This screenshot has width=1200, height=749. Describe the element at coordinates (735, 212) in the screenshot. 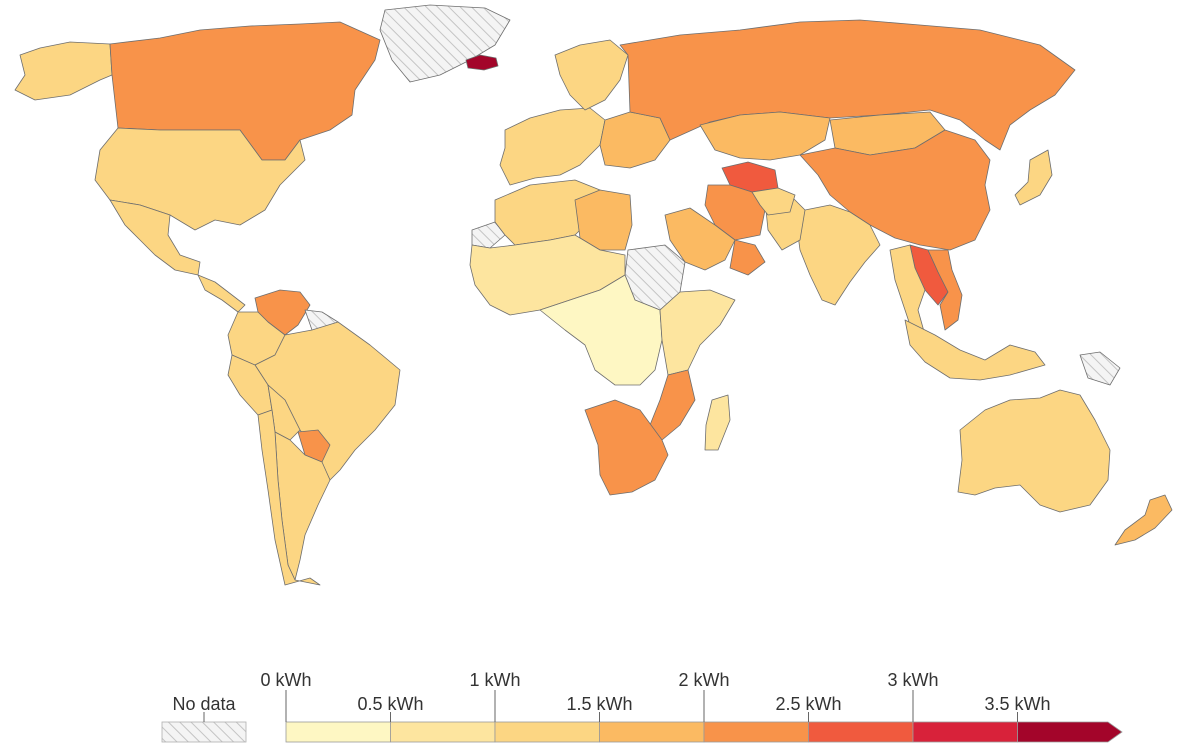

I see `region-iran: Iran` at that location.